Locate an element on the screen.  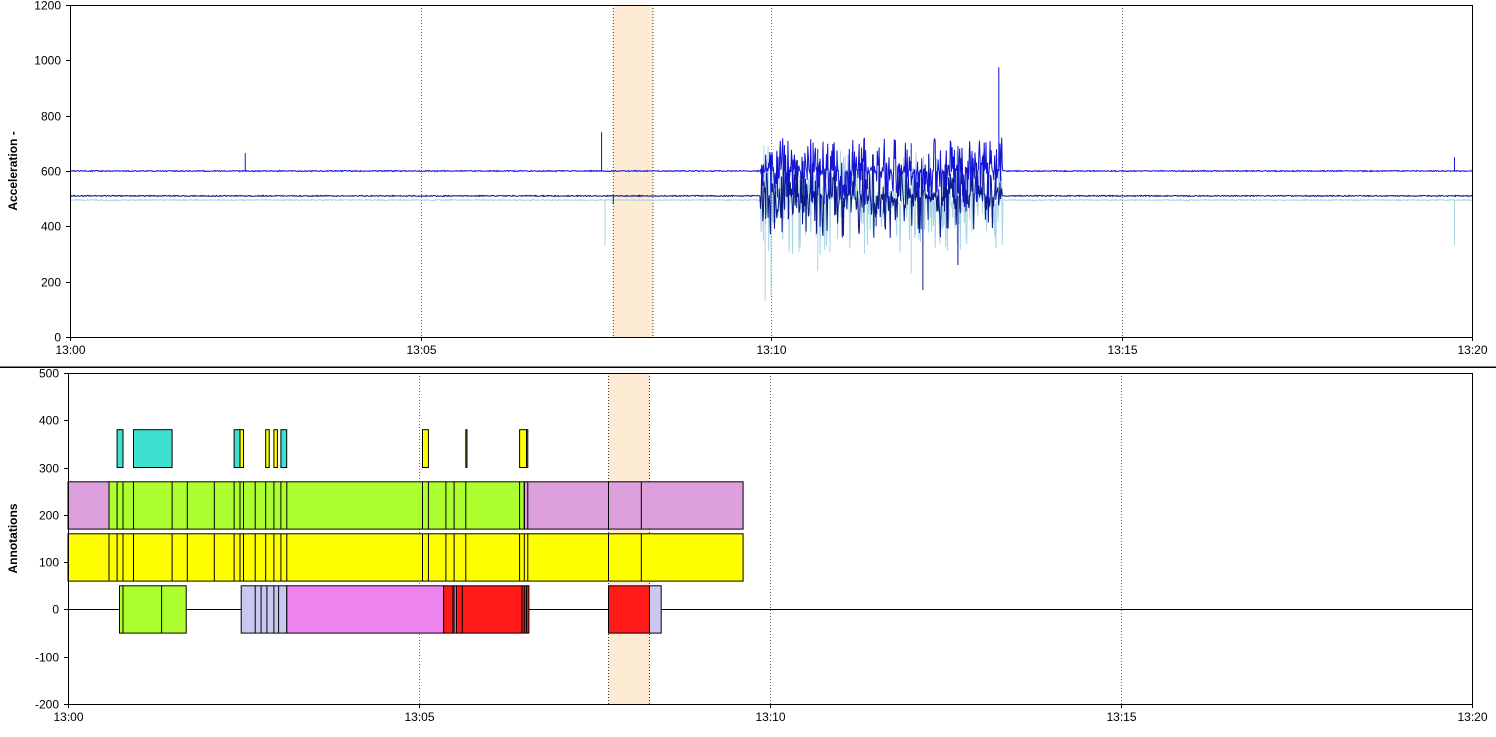
y-tick-label: 1200 is located at coordinates (47, 6).